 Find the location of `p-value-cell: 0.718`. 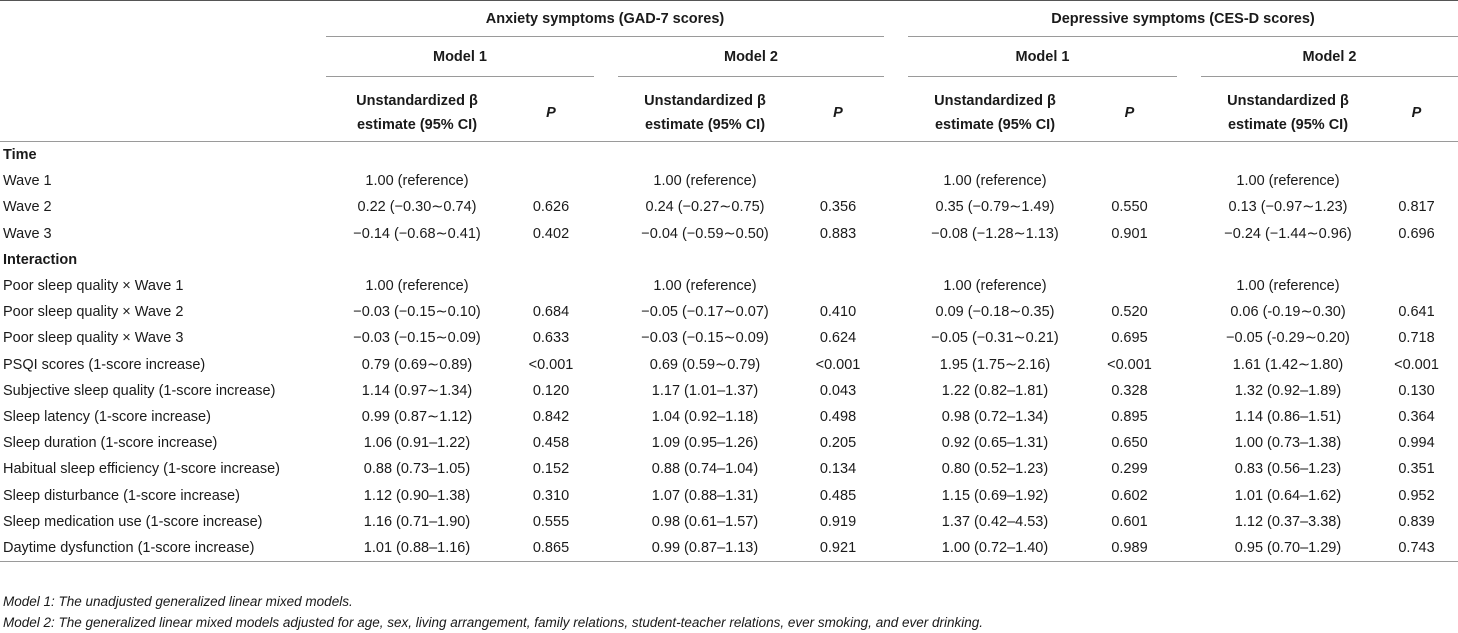

p-value-cell: 0.718 is located at coordinates (1416, 338).